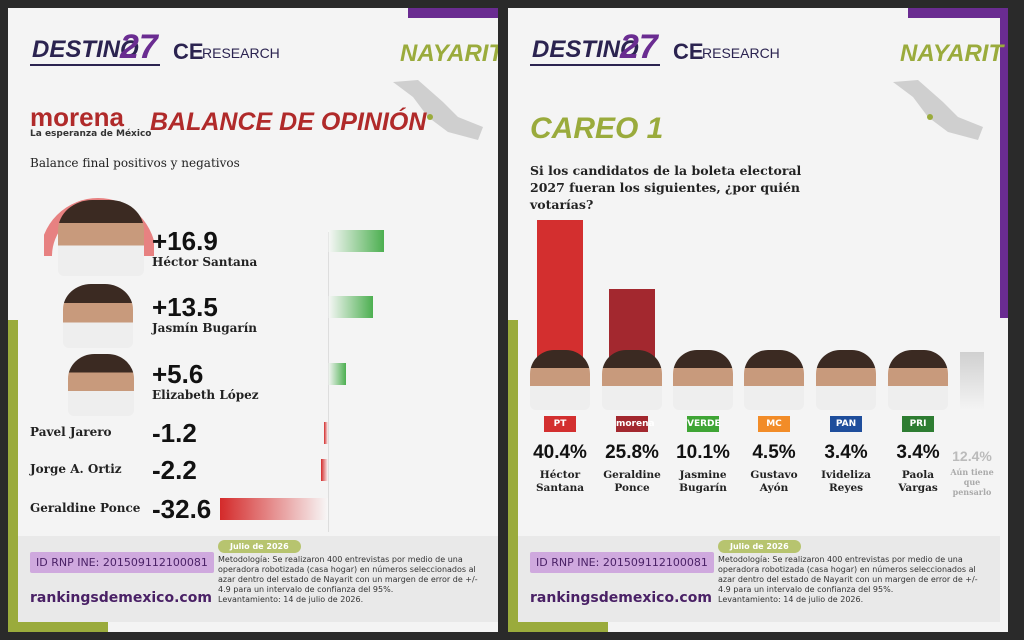 The height and width of the screenshot is (640, 1024). What do you see at coordinates (703, 481) in the screenshot?
I see `category-label: Jasmine Bugarín` at bounding box center [703, 481].